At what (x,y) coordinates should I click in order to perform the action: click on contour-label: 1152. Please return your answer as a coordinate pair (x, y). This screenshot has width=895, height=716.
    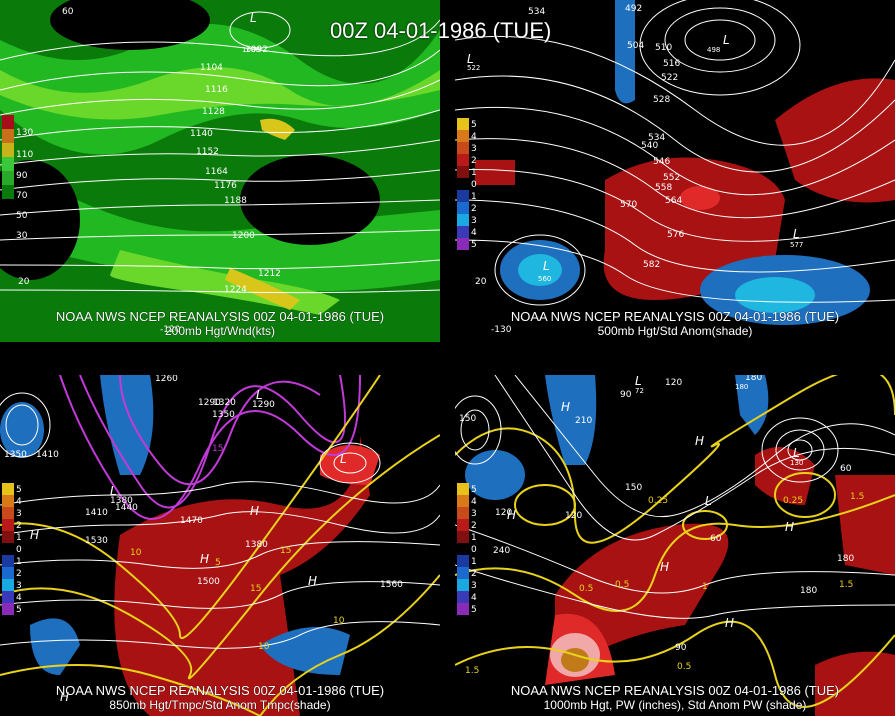
    Looking at the image, I should click on (207, 152).